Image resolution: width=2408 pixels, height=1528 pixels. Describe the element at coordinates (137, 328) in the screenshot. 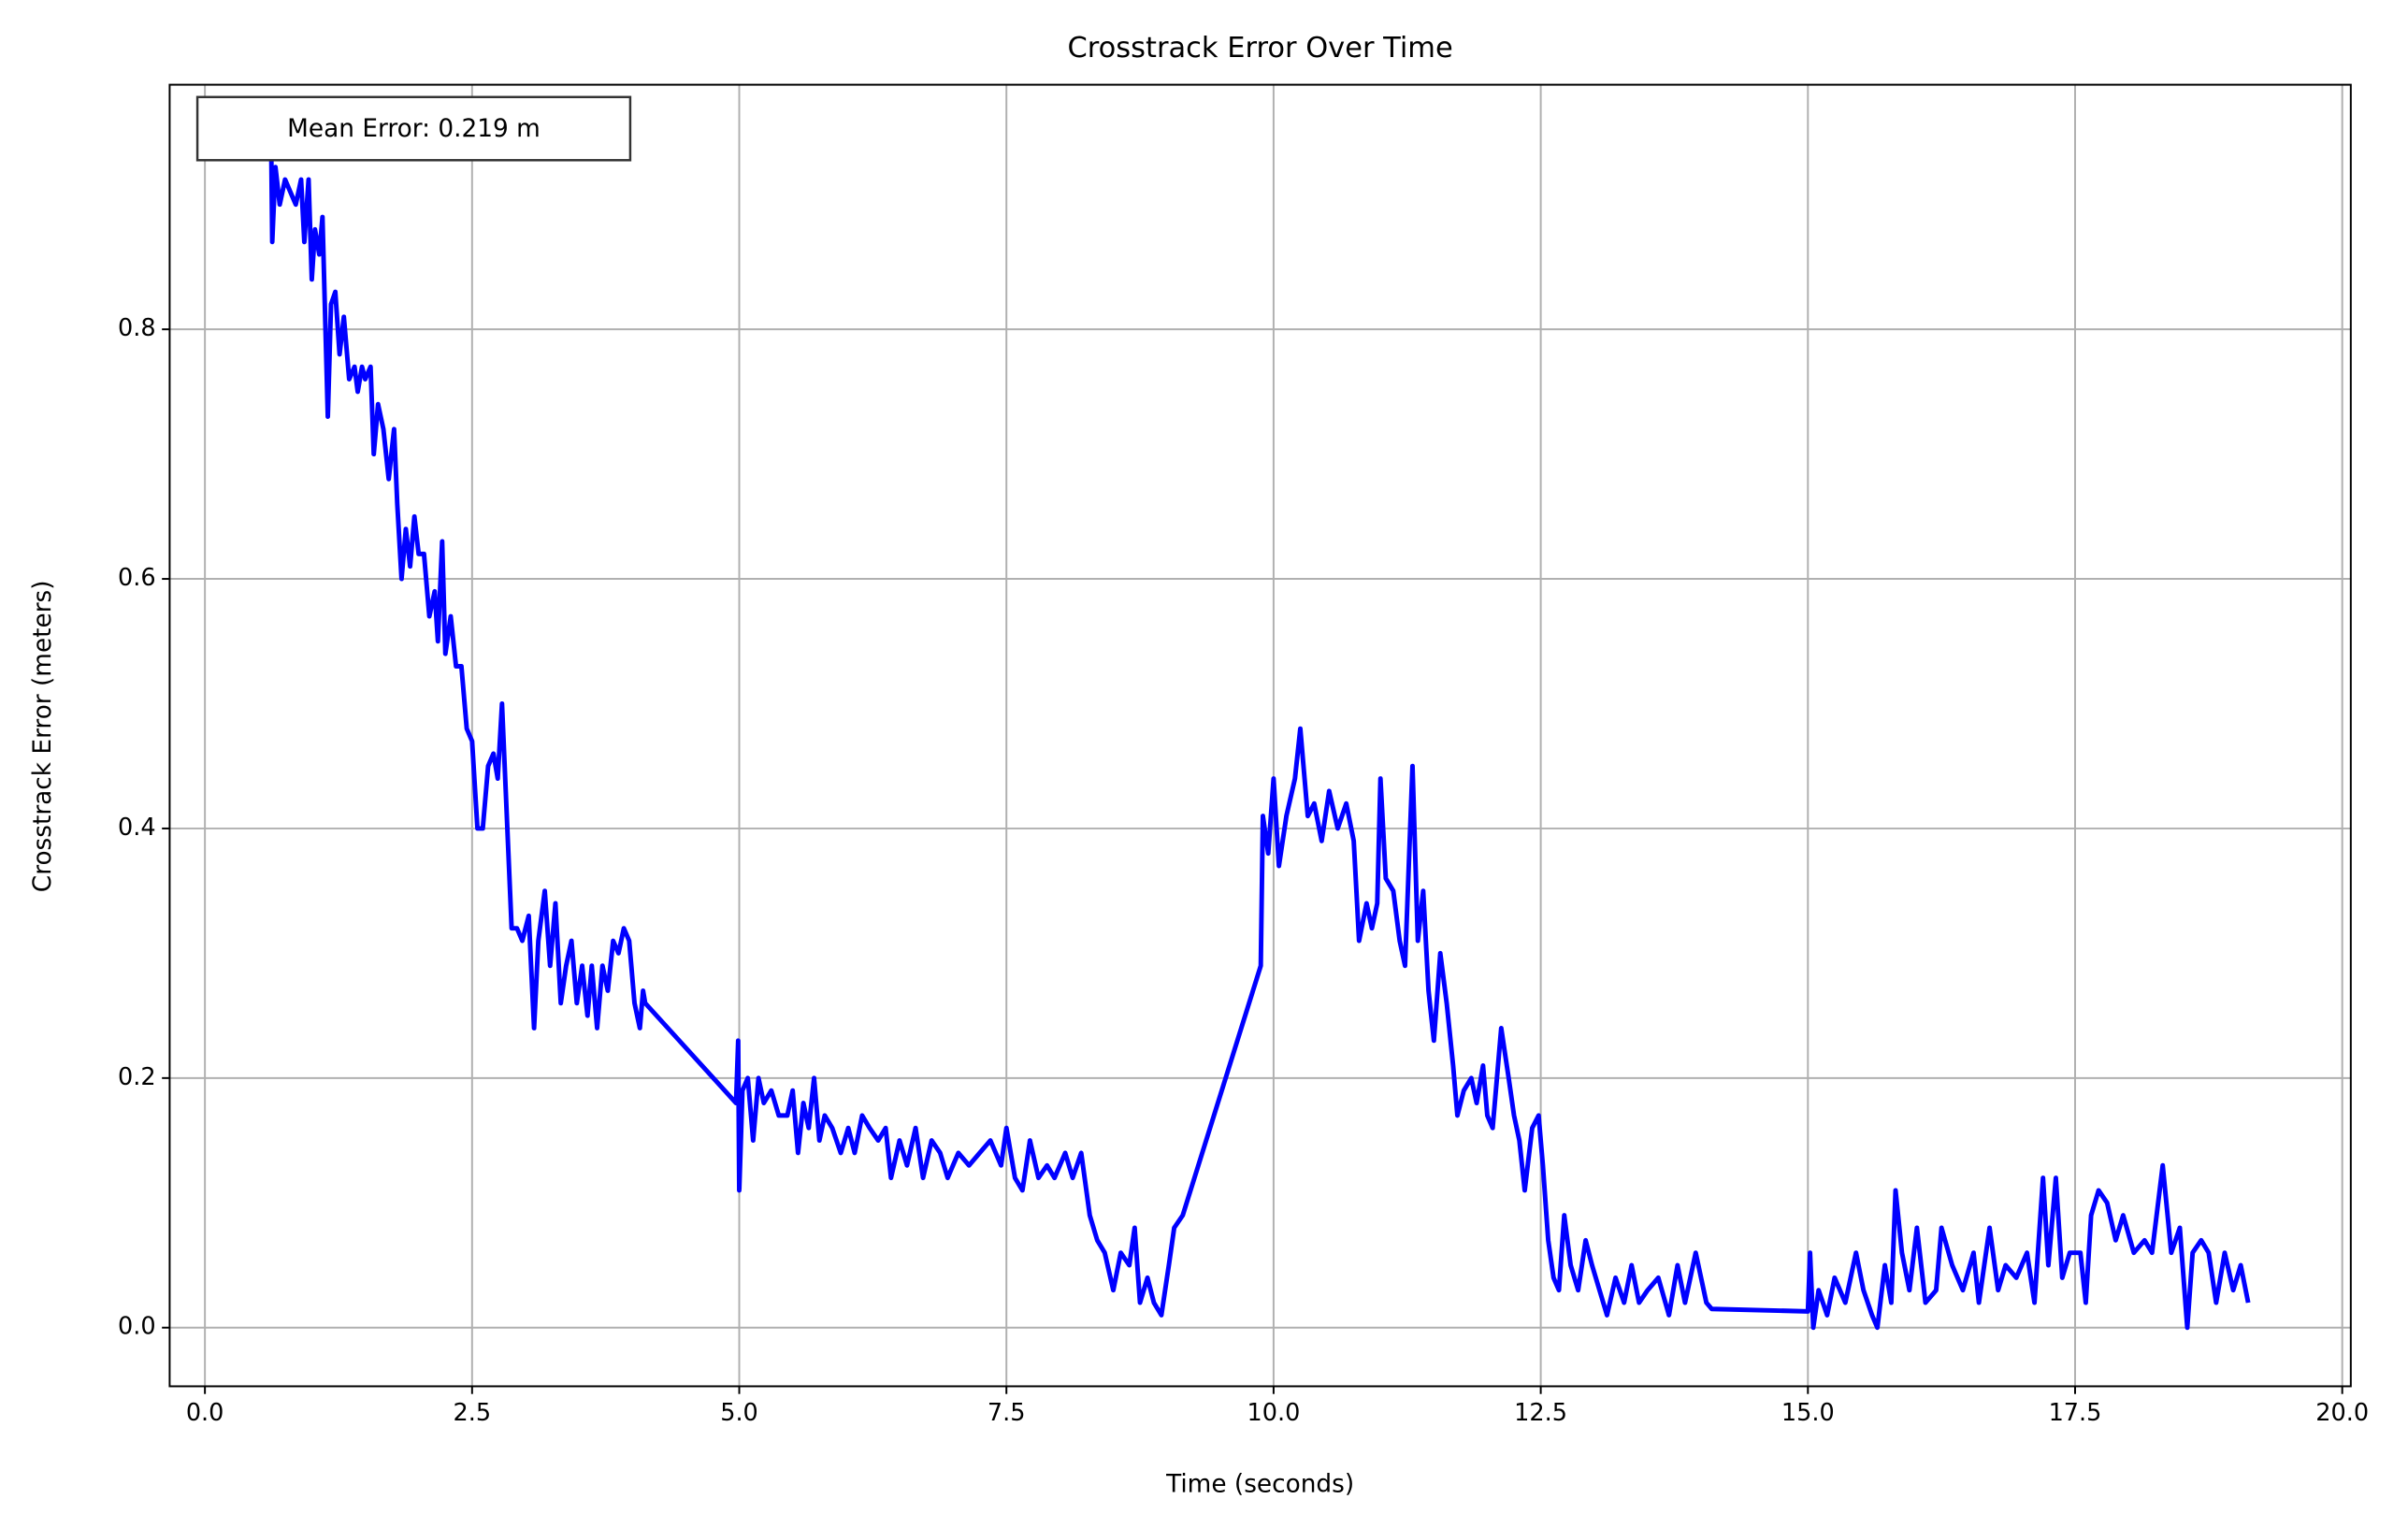

I see `y-tick-label: 0.8` at that location.